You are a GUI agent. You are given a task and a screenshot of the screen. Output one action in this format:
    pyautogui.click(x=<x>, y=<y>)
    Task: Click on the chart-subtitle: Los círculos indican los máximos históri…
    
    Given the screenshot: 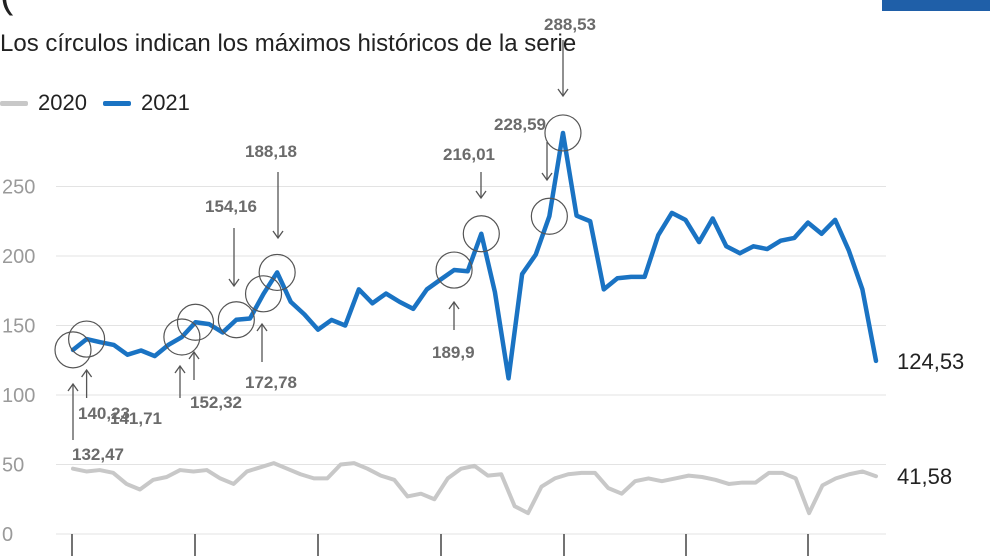 What is the action you would take?
    pyautogui.click(x=288, y=43)
    